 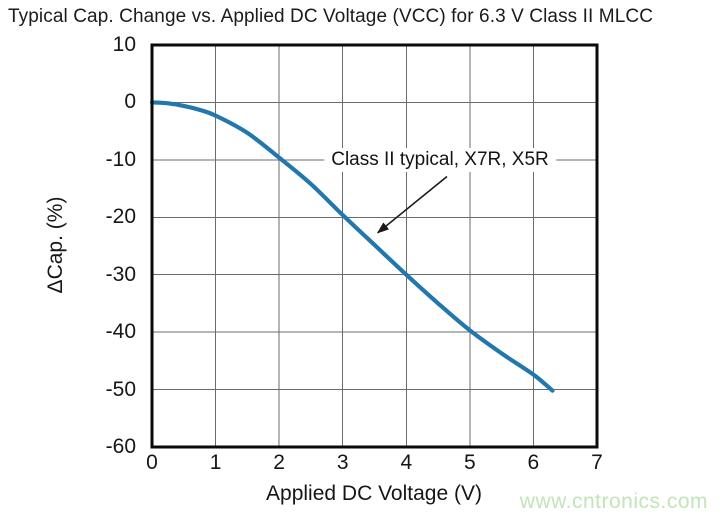 What do you see at coordinates (597, 462) in the screenshot?
I see `x-tick-label: 7` at bounding box center [597, 462].